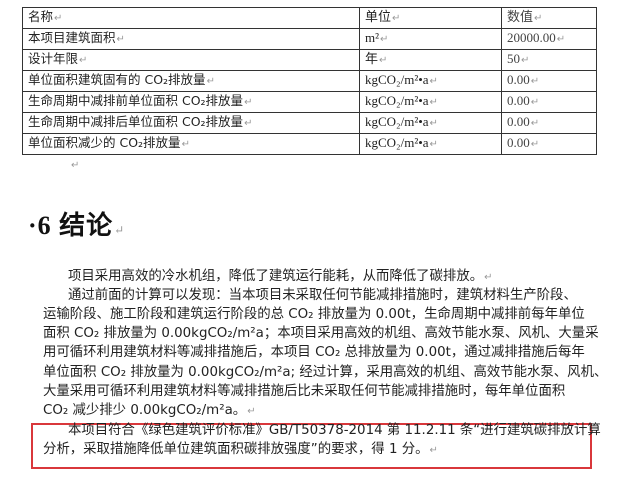 Image resolution: width=620 pixels, height=478 pixels. I want to click on paragraph-mark: ↵, so click(75, 165).